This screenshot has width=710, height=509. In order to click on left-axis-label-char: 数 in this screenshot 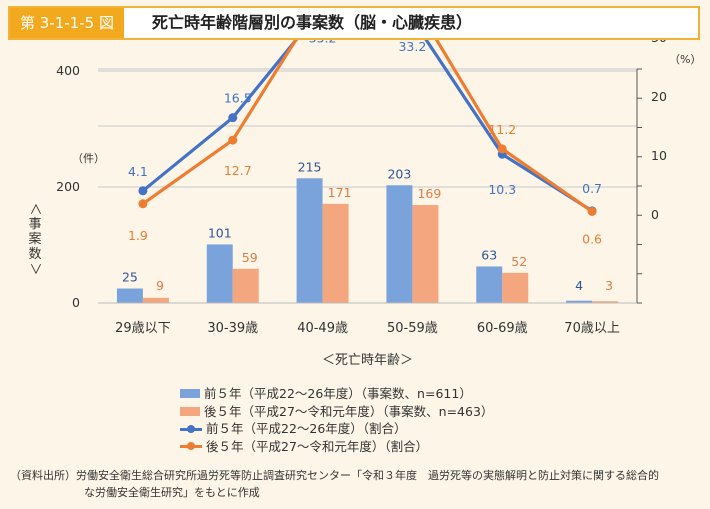, I will do `click(34, 254)`.